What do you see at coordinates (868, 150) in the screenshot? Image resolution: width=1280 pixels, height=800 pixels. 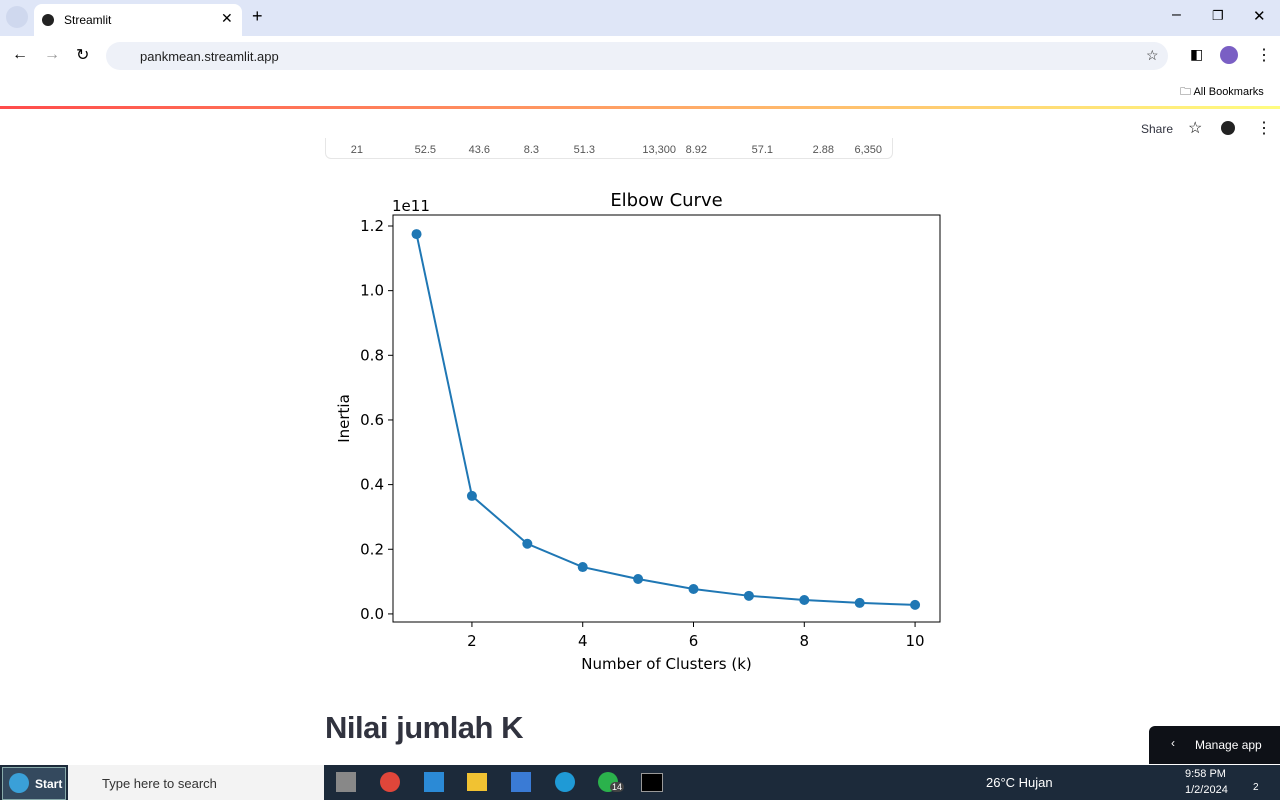 I see `table-cell: 6,350` at bounding box center [868, 150].